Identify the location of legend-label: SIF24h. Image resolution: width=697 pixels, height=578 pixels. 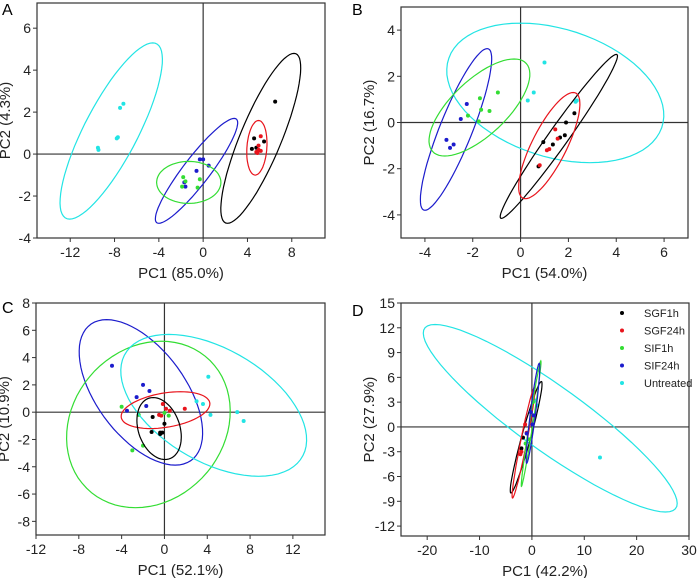
(661, 367).